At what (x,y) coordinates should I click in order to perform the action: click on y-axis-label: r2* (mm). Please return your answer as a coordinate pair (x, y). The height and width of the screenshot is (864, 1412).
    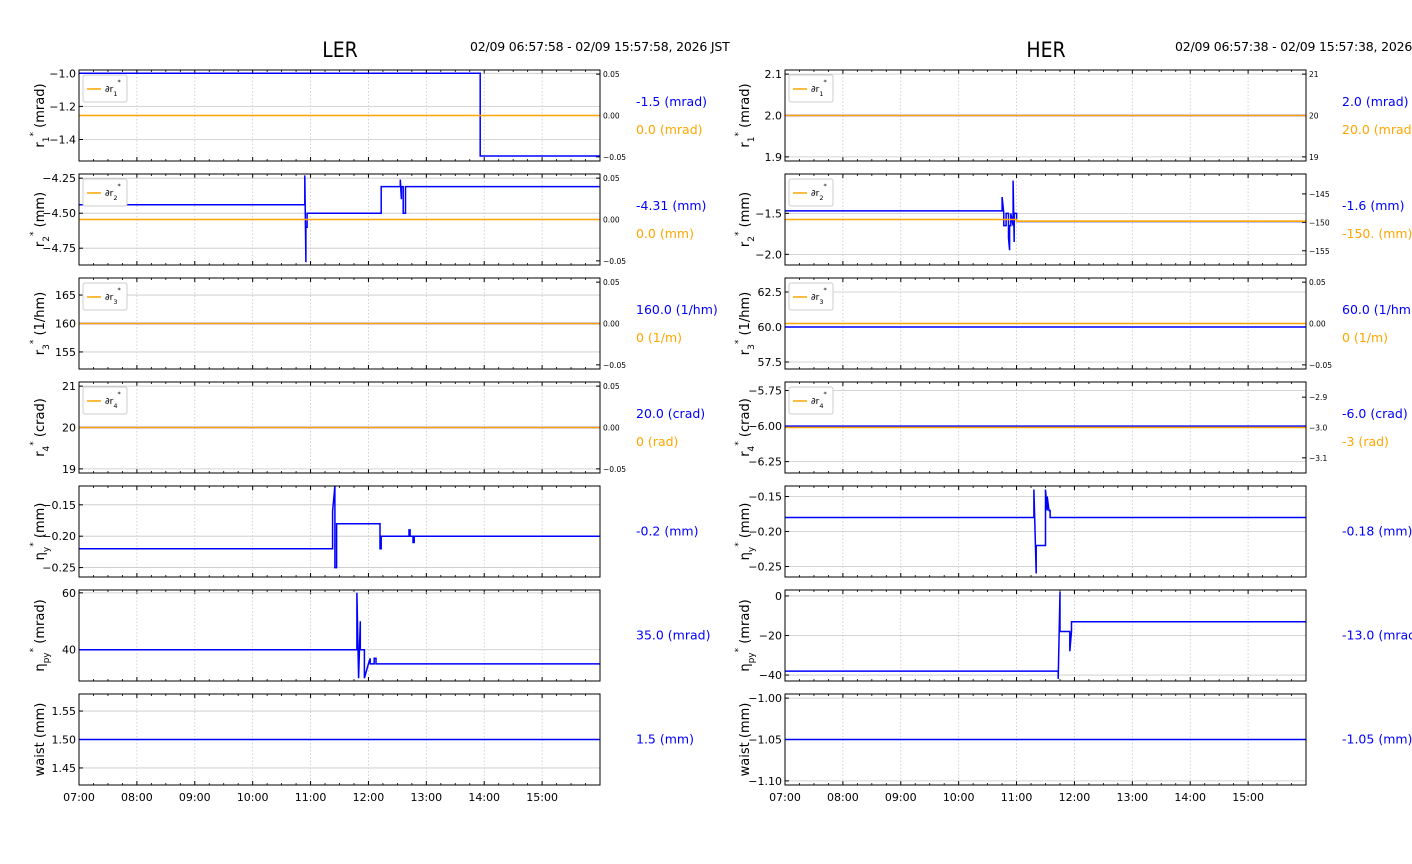
    Looking at the image, I should click on (745, 219).